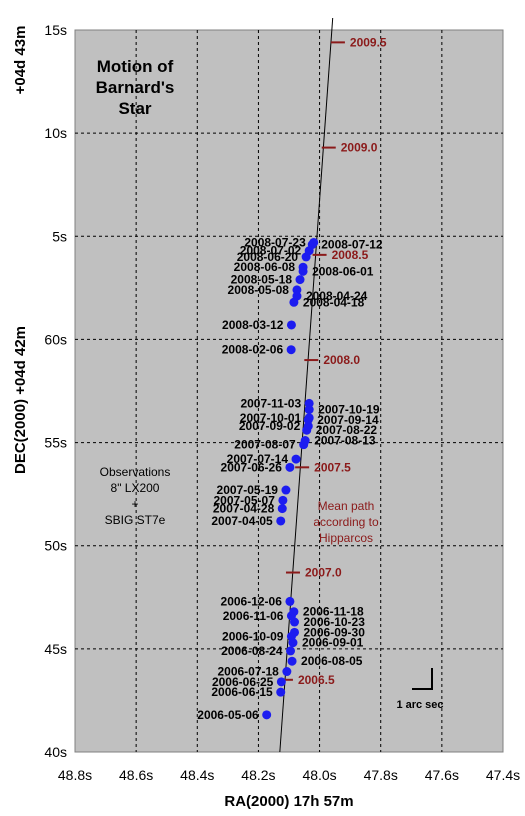  I want to click on x-tick-label: 48.4s, so click(197, 775).